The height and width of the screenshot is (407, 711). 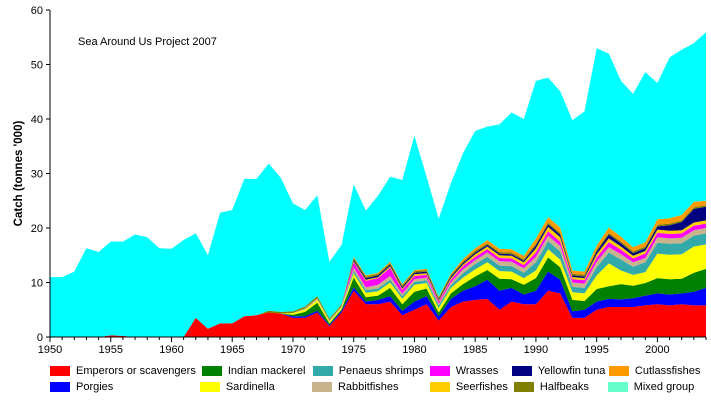 What do you see at coordinates (381, 371) in the screenshot?
I see `legend-label: Penaeus shrimps` at bounding box center [381, 371].